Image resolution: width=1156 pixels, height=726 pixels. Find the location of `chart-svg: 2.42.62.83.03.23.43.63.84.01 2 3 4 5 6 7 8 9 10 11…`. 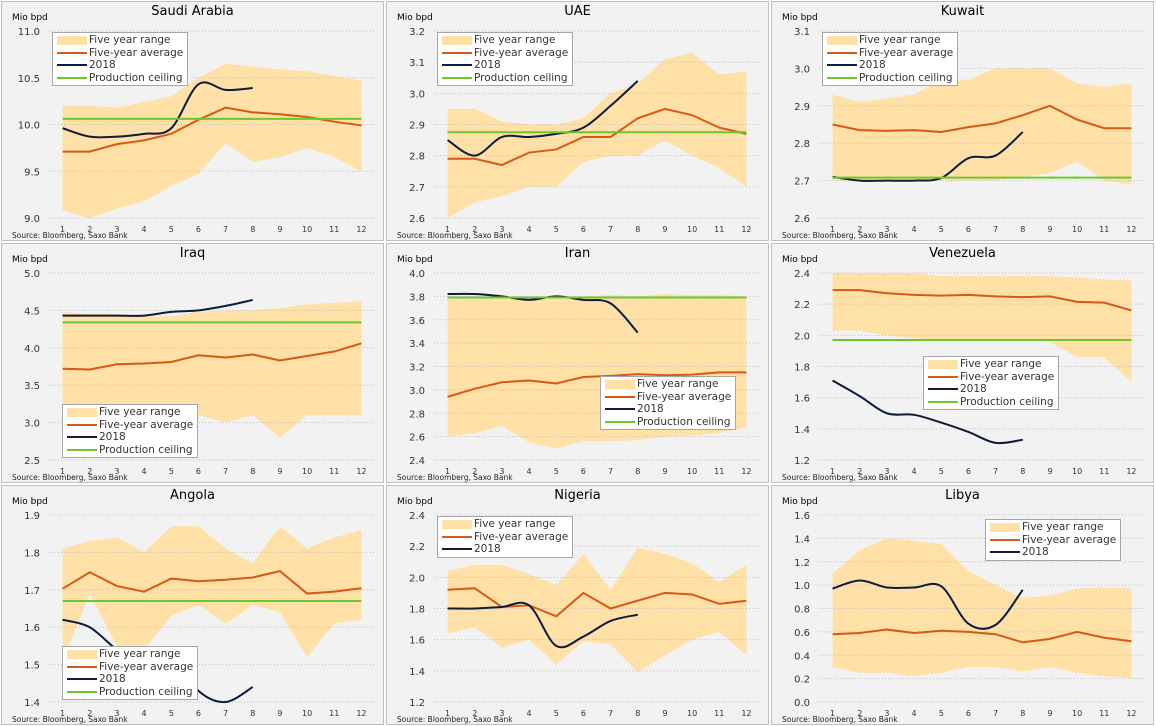

chart-svg: 2.42.62.83.03.23.43.63.84.01 2 3 4 5 6 7 8 9 10 11… is located at coordinates (584, 372).